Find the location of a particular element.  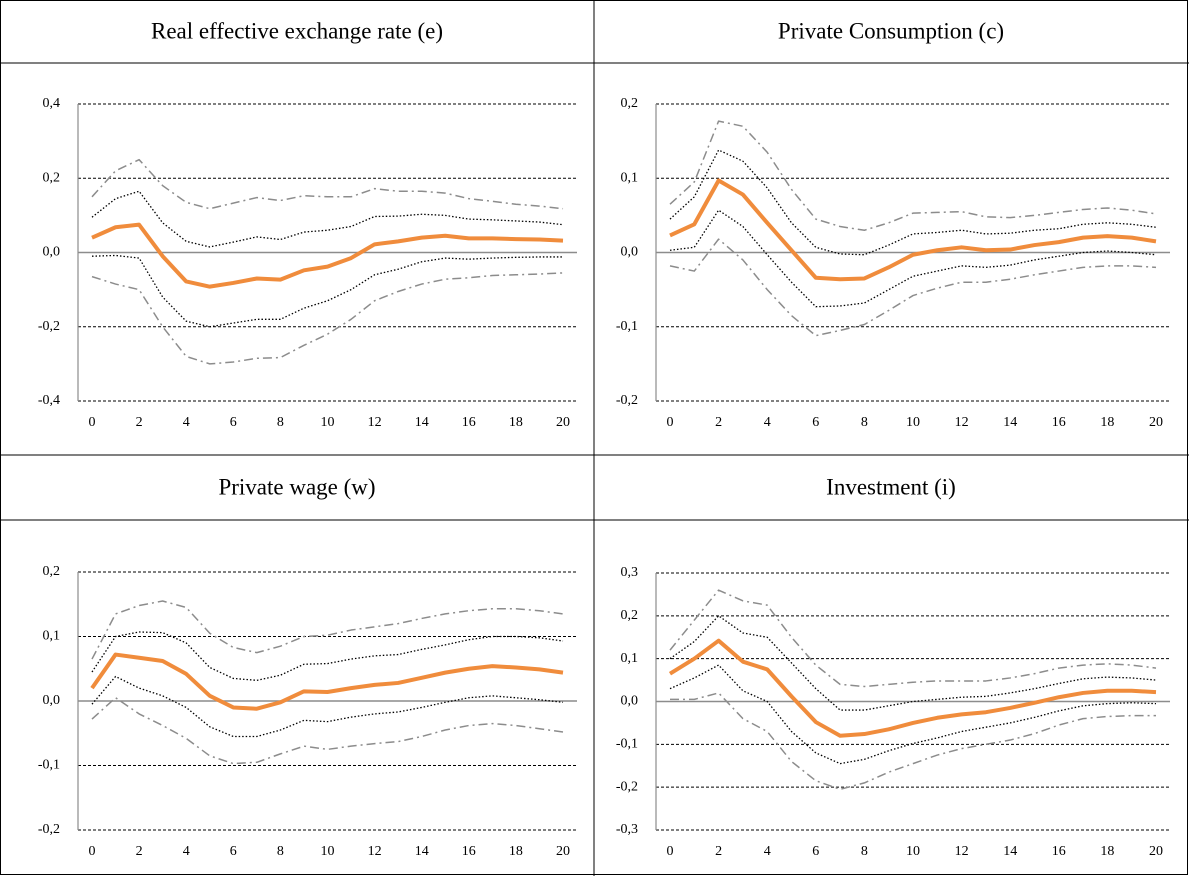

chart-title: Private Consumption (c) is located at coordinates (891, 30).